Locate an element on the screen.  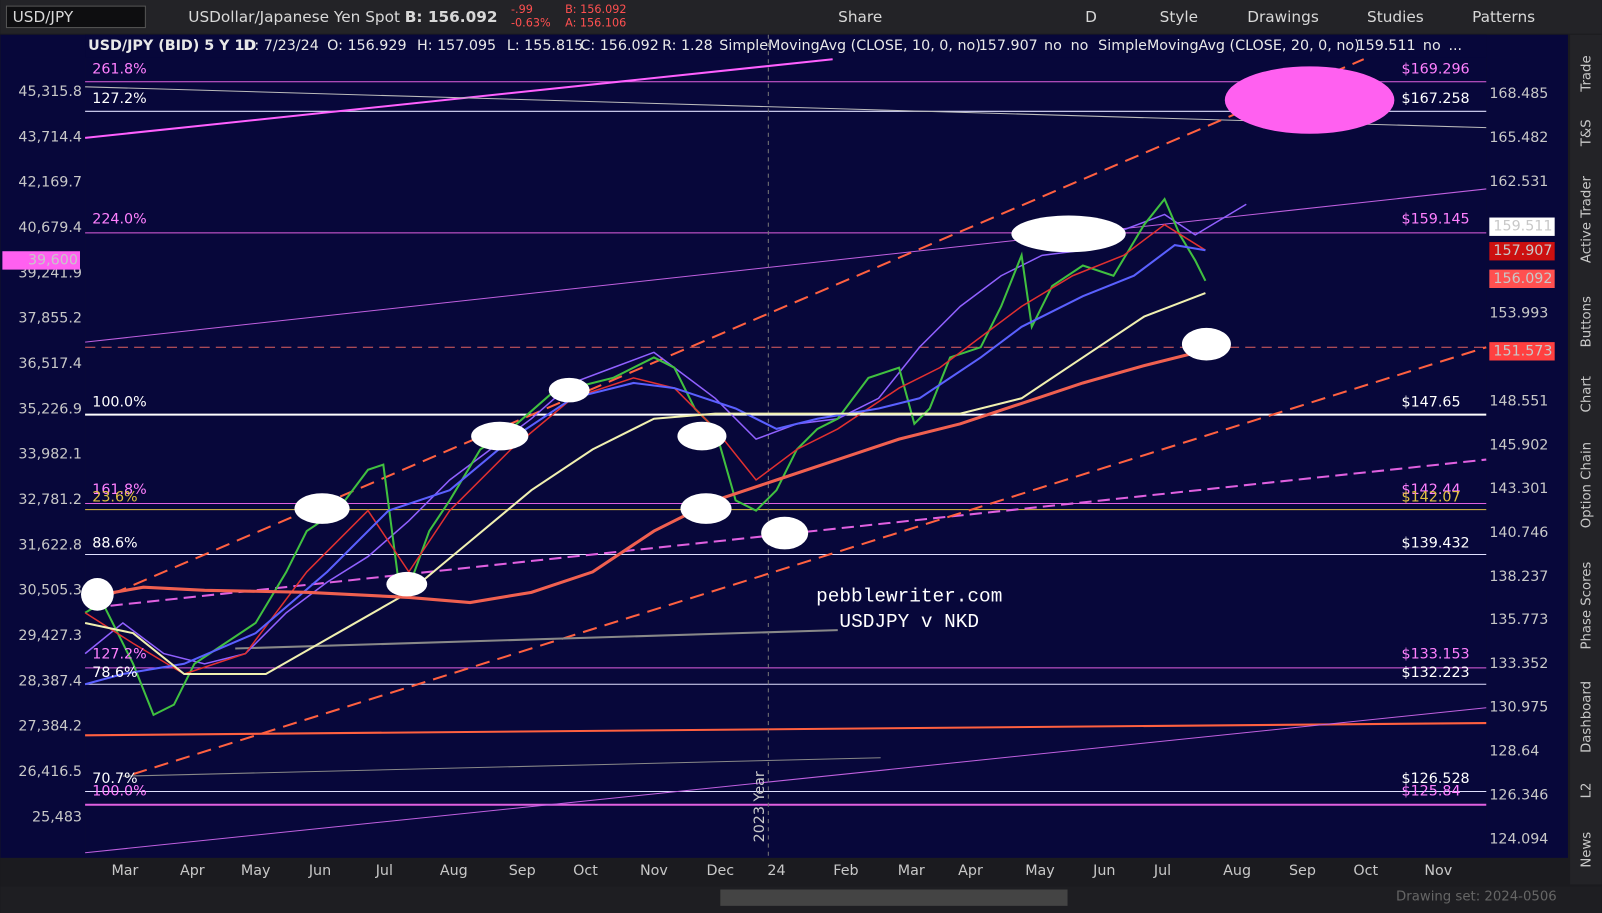
toolbar-button: D is located at coordinates (1091, 17).